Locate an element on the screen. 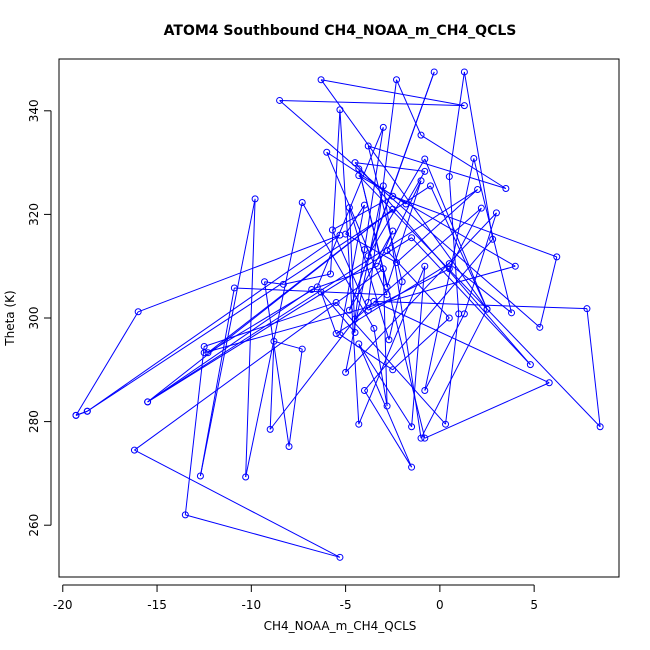 This screenshot has height=650, width=650. x-tick-label: -5 is located at coordinates (346, 605).